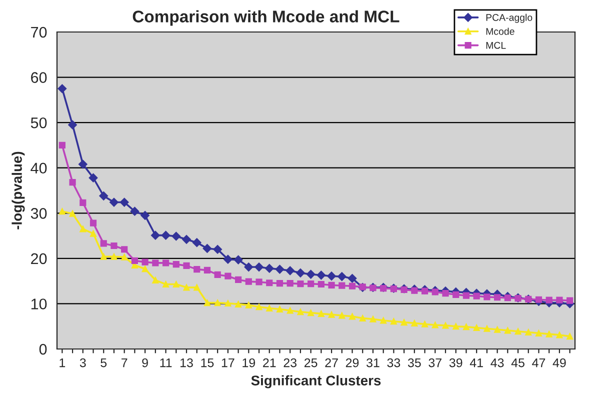  Describe the element at coordinates (125, 363) in the screenshot. I see `x-tick-label: 7` at that location.